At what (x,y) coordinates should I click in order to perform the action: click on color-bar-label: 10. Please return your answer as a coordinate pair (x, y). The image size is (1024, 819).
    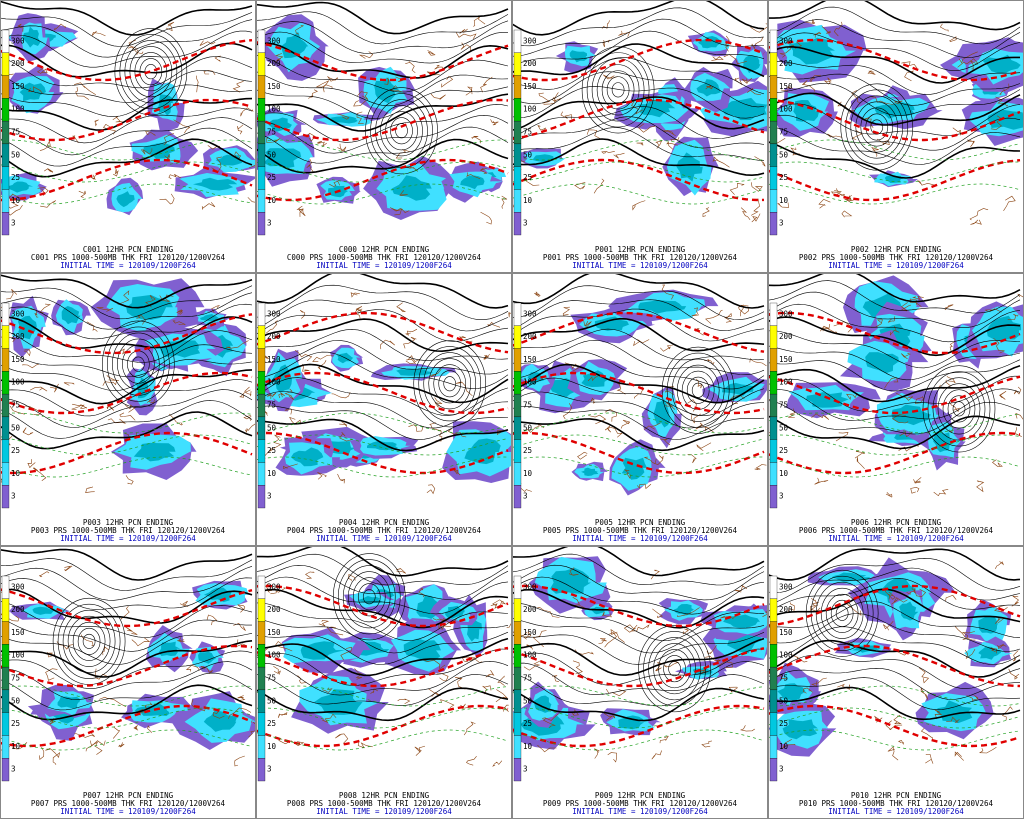
    Looking at the image, I should click on (784, 473).